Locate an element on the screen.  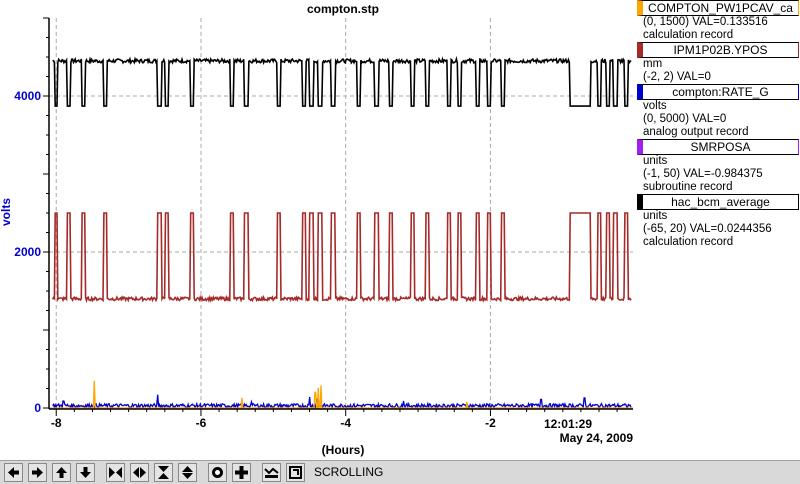
trend-button is located at coordinates (271, 472).